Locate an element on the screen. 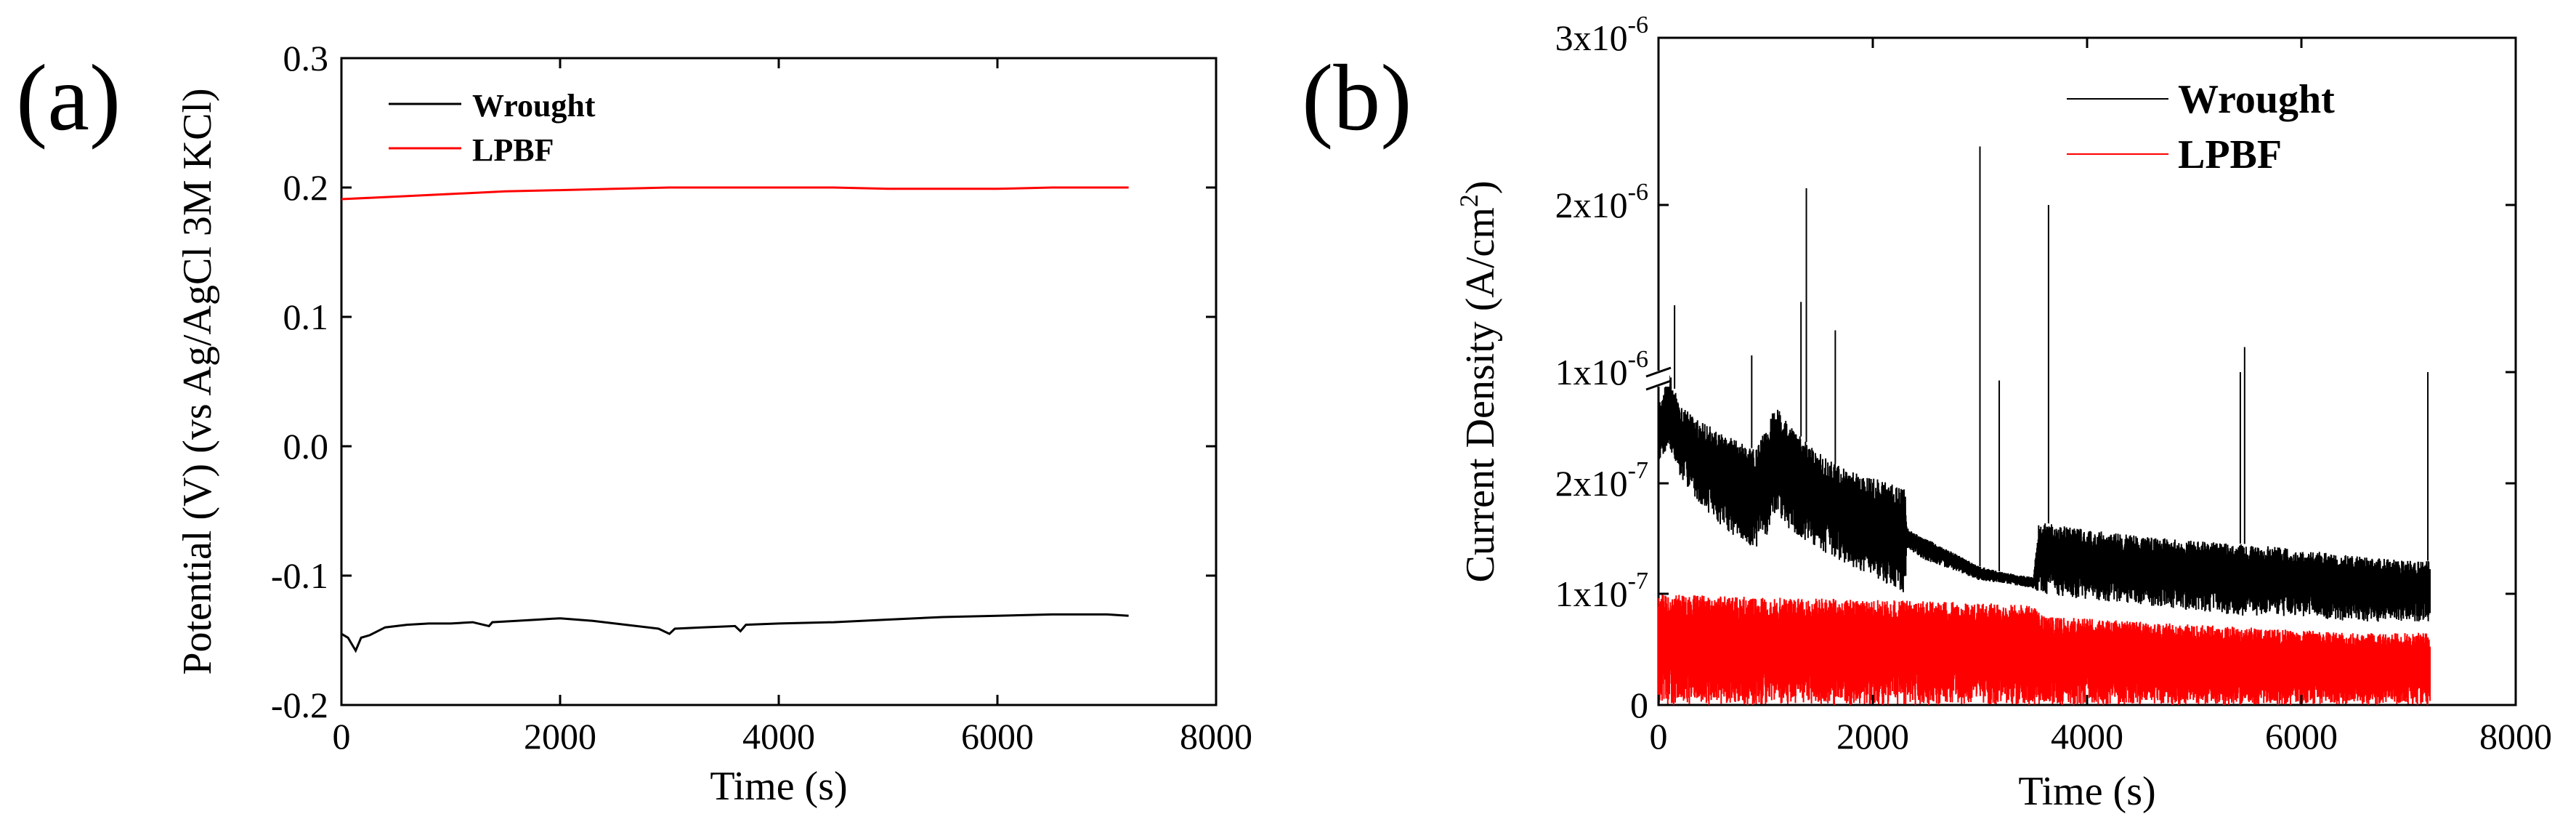  panel-b-y-axis-title-main: Current Density (A/cm is located at coordinates (1480, 395).